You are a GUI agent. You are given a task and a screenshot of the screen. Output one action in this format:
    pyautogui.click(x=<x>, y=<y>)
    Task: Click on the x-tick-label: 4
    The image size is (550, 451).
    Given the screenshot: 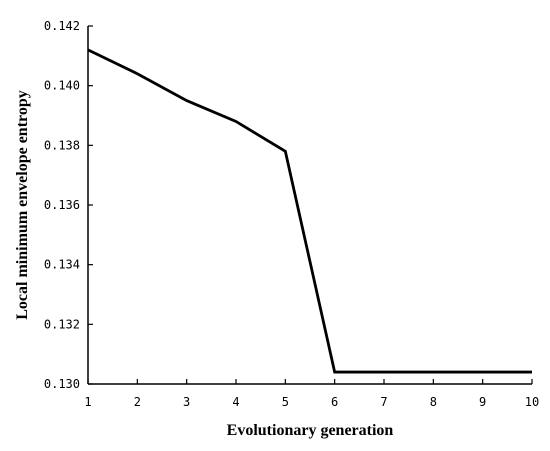 What is the action you would take?
    pyautogui.click(x=235, y=402)
    